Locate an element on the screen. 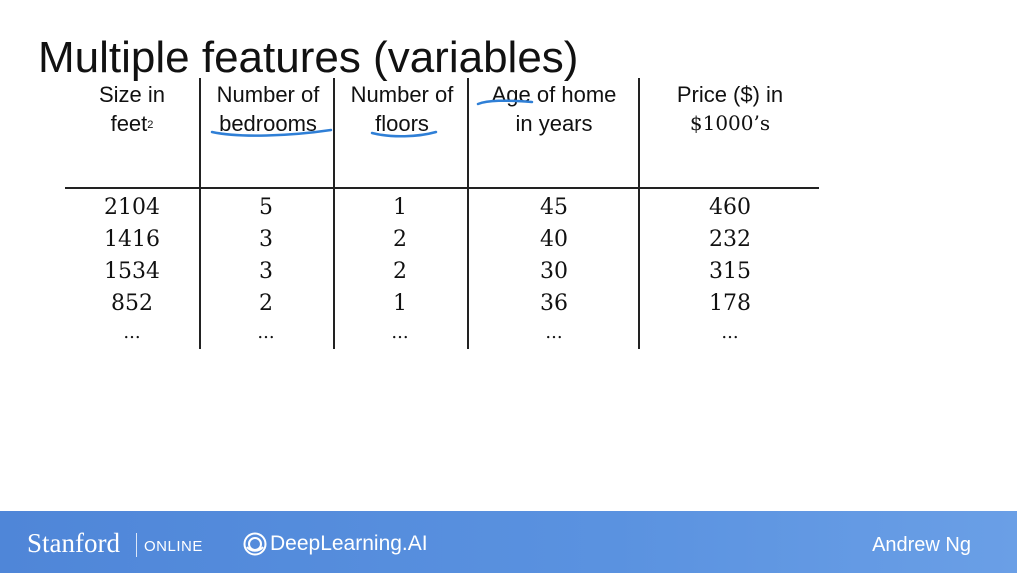 Image resolution: width=1017 pixels, height=573 pixels. header-size: Size in feet2 is located at coordinates (132, 109).